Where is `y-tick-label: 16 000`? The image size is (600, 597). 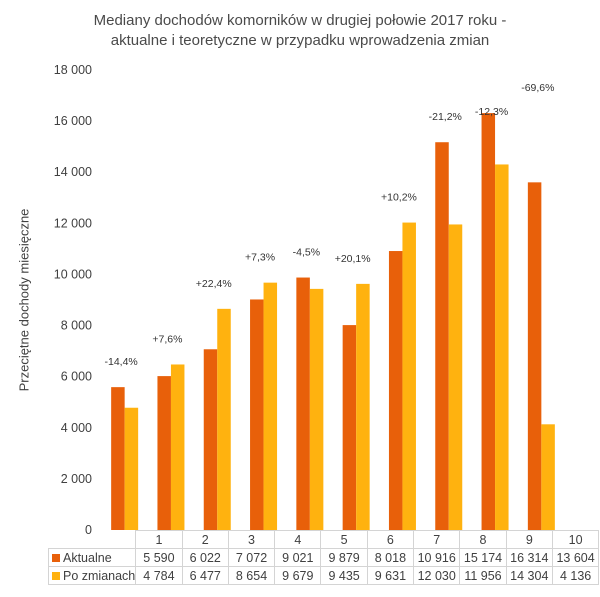 y-tick-label: 16 000 is located at coordinates (73, 121).